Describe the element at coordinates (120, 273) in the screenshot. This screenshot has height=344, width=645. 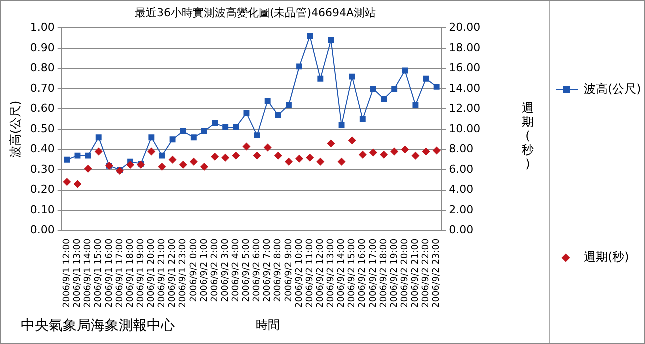
I see `x-tick-label: 2006/9/1 17:00` at that location.